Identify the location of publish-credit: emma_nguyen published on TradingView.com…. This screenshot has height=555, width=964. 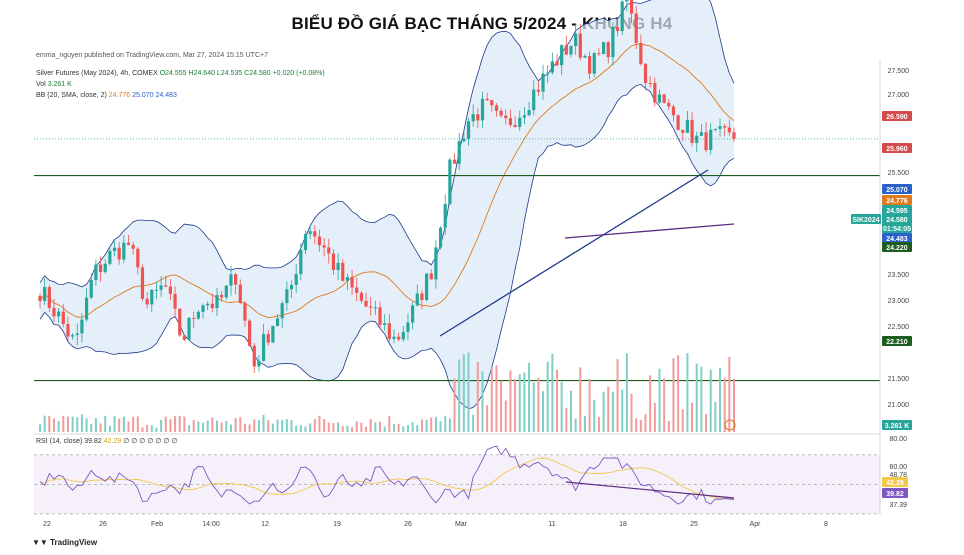
(152, 55).